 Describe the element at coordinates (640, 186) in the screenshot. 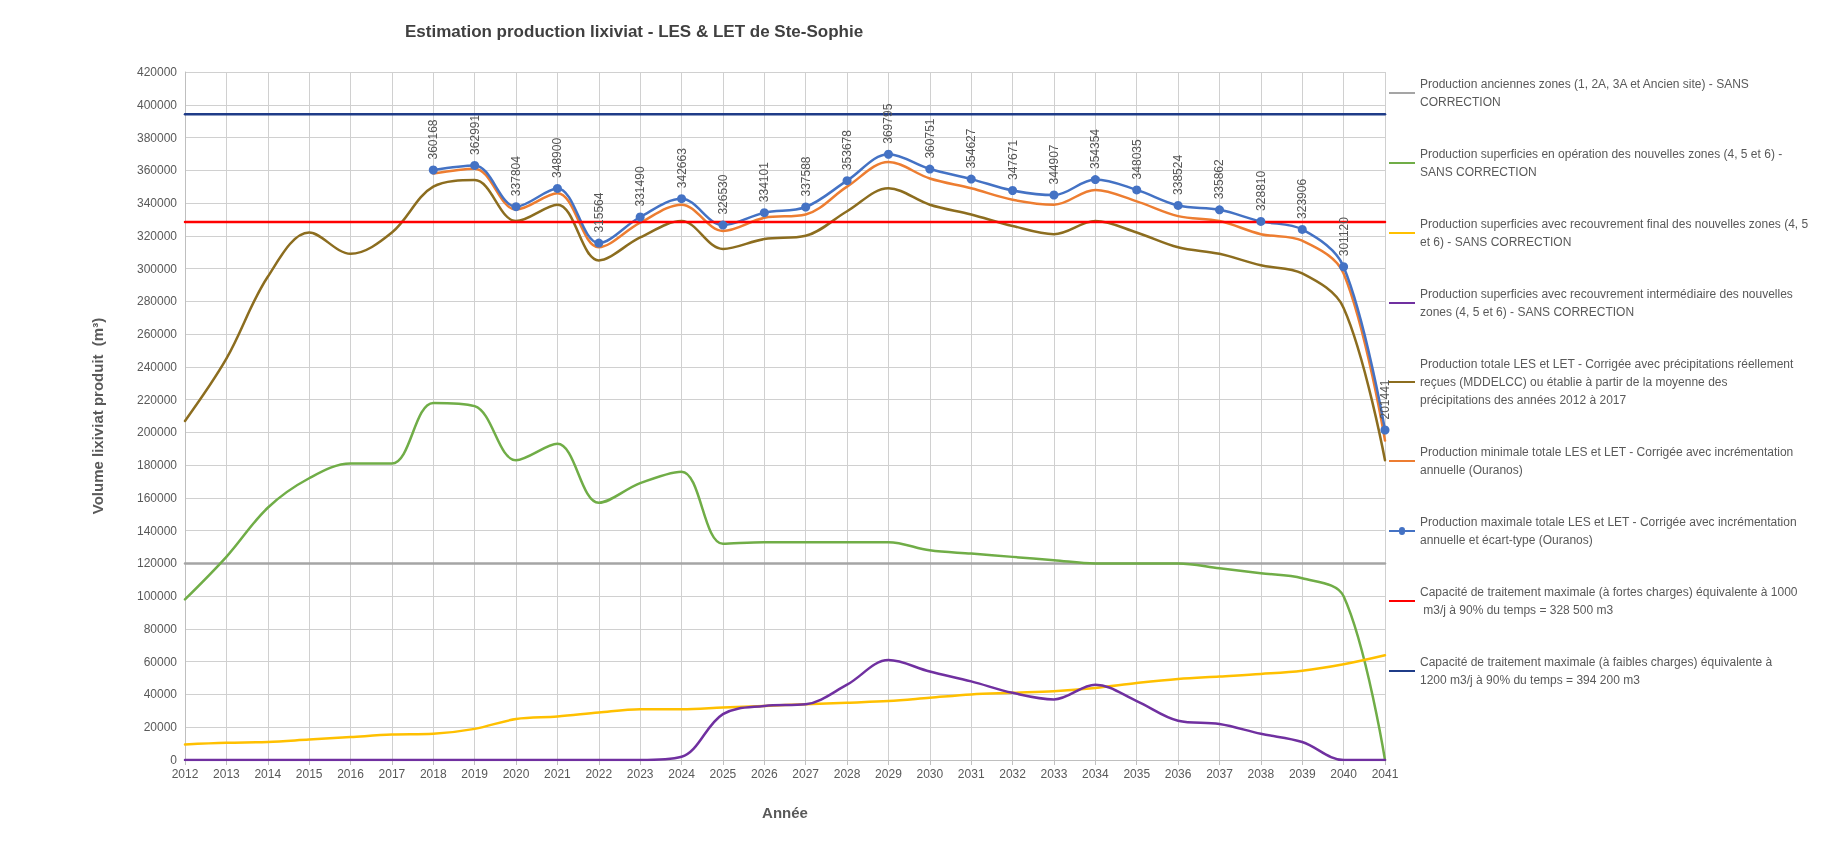

I see `data-label: 331490` at that location.